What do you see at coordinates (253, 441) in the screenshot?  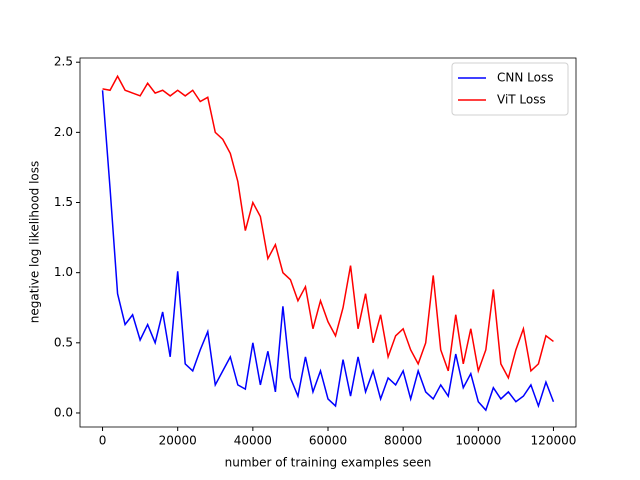 I see `x-tick-label: 40000` at bounding box center [253, 441].